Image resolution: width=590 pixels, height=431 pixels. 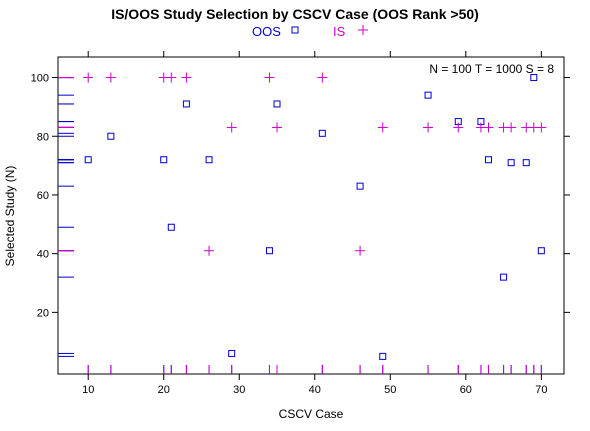 I want to click on y-tick-label: 80, so click(x=43, y=137).